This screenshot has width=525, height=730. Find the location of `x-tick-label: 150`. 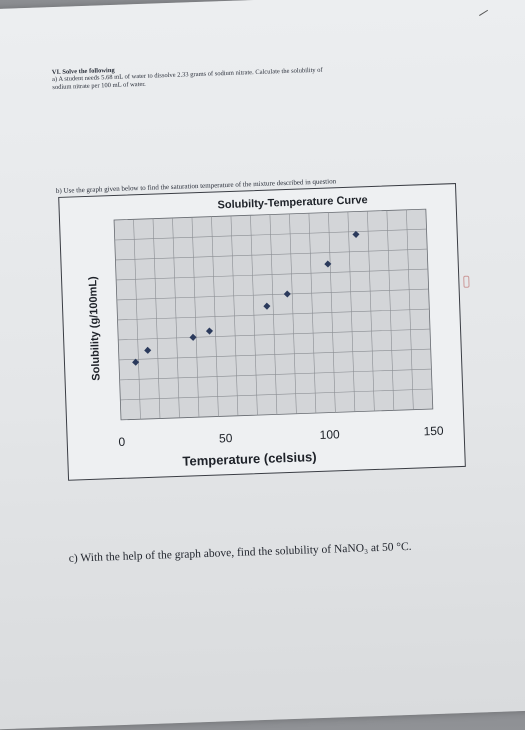

x-tick-label: 150 is located at coordinates (433, 431).